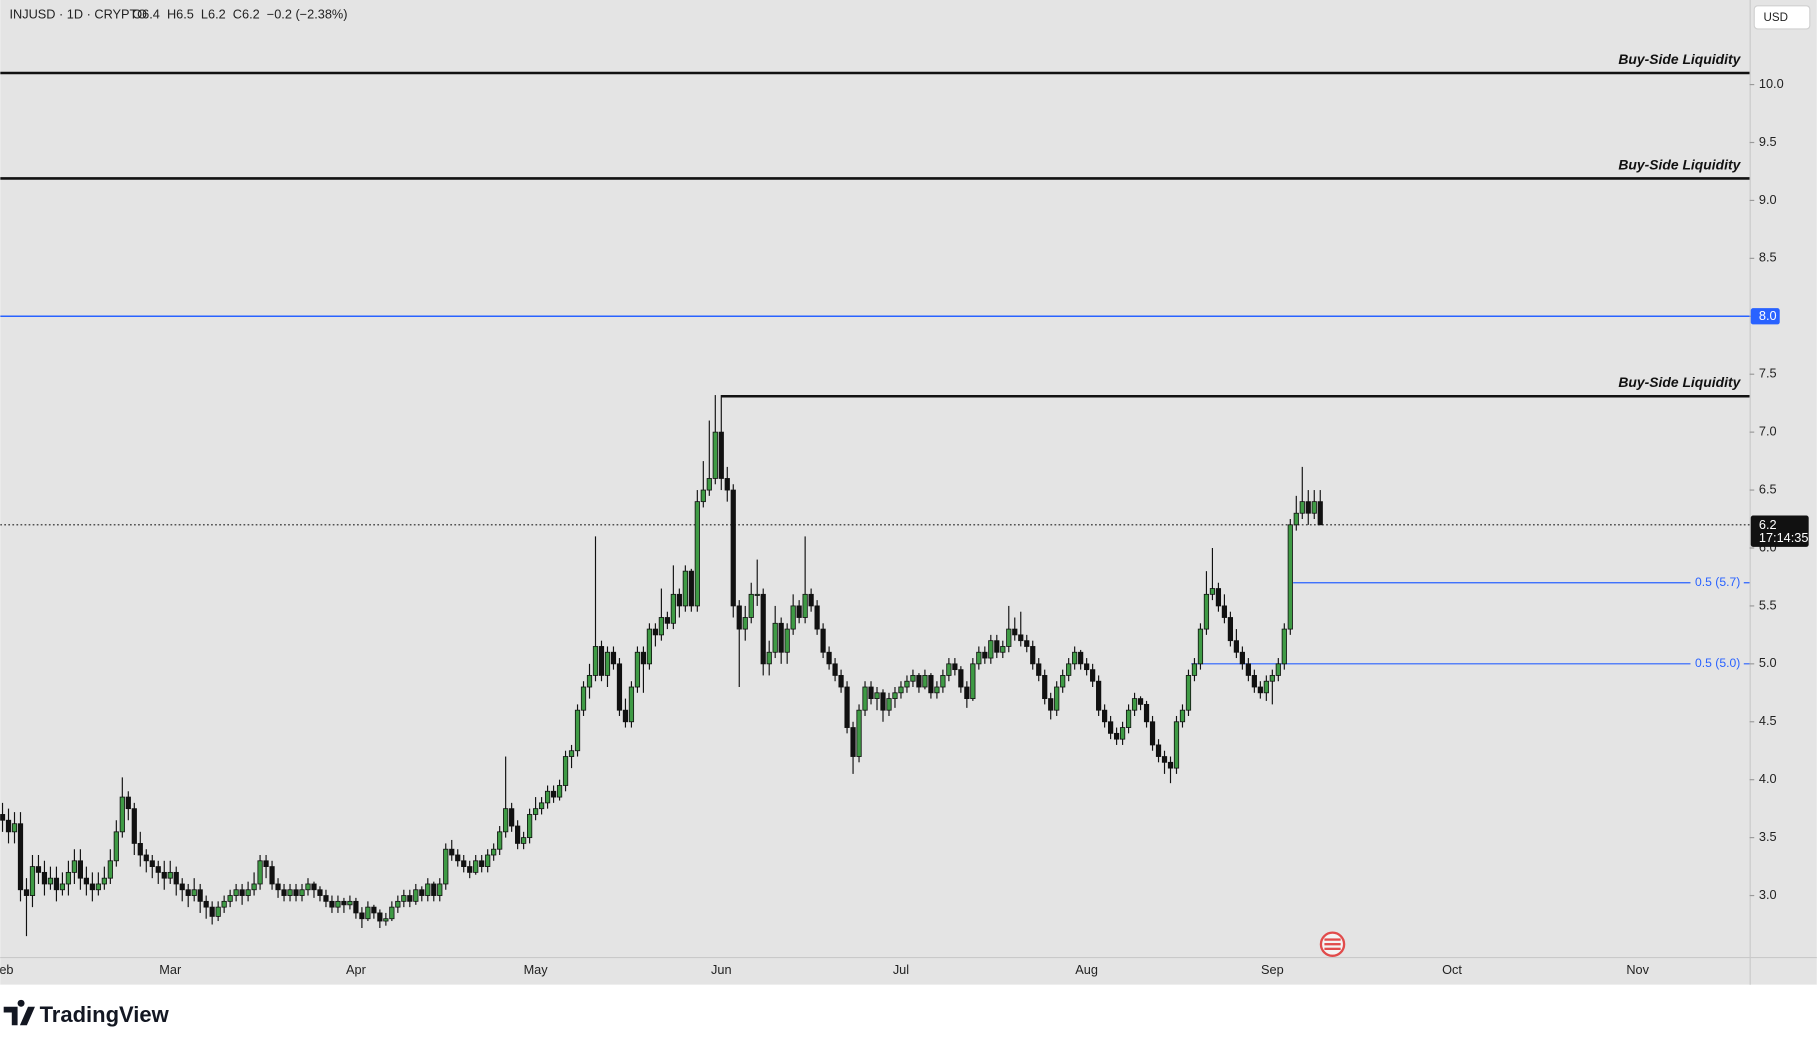  Describe the element at coordinates (1768, 894) in the screenshot. I see `y-tick-label: 3.0` at that location.